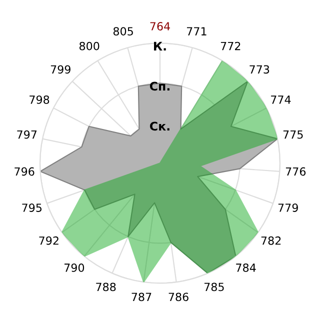 This screenshot has height=320, width=320. Describe the element at coordinates (48, 240) in the screenshot. I see `spoke-label: 792` at that location.